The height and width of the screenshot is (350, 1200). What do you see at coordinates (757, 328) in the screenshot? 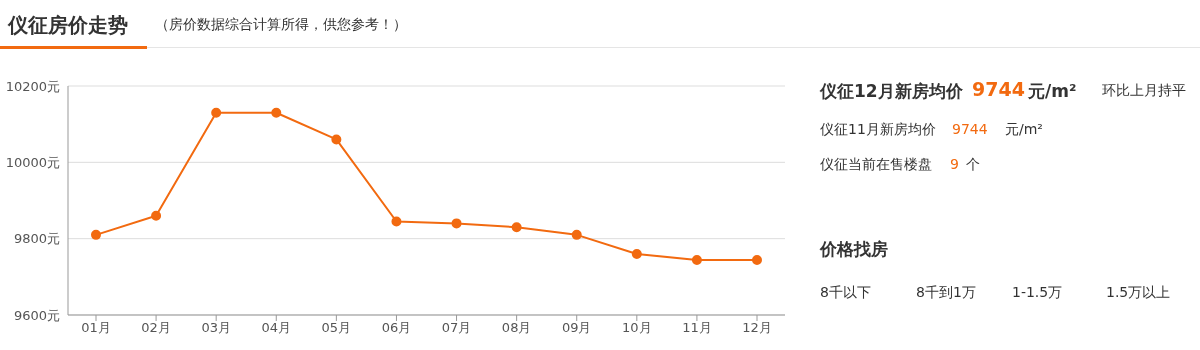
I see `x-tick-label: 12月` at bounding box center [757, 328].